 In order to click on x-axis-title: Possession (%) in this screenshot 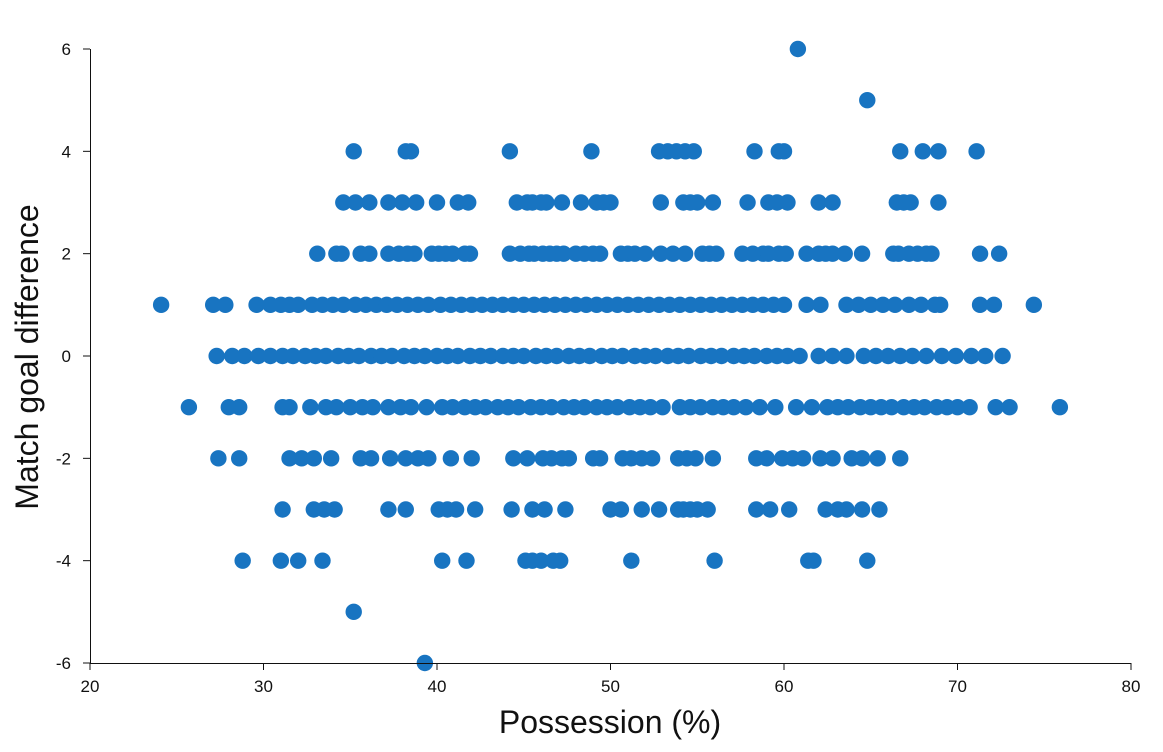, I will do `click(610, 722)`.